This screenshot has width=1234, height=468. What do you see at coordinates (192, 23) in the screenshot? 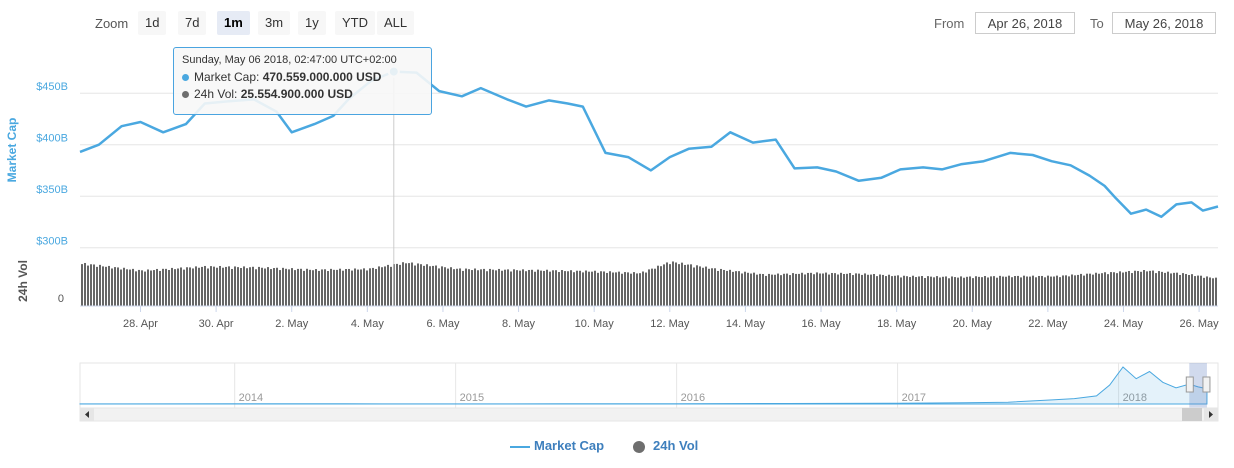
I see `zoom-7d-button: 7d` at bounding box center [192, 23].